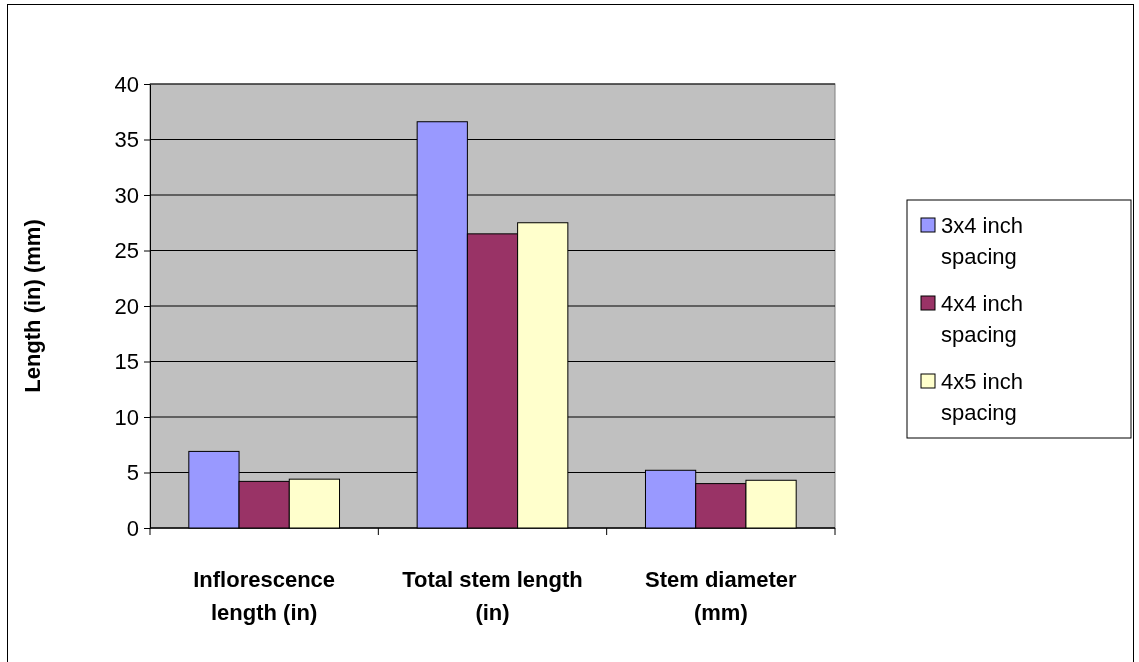  What do you see at coordinates (126, 140) in the screenshot?
I see `y-tick-label: 35` at bounding box center [126, 140].